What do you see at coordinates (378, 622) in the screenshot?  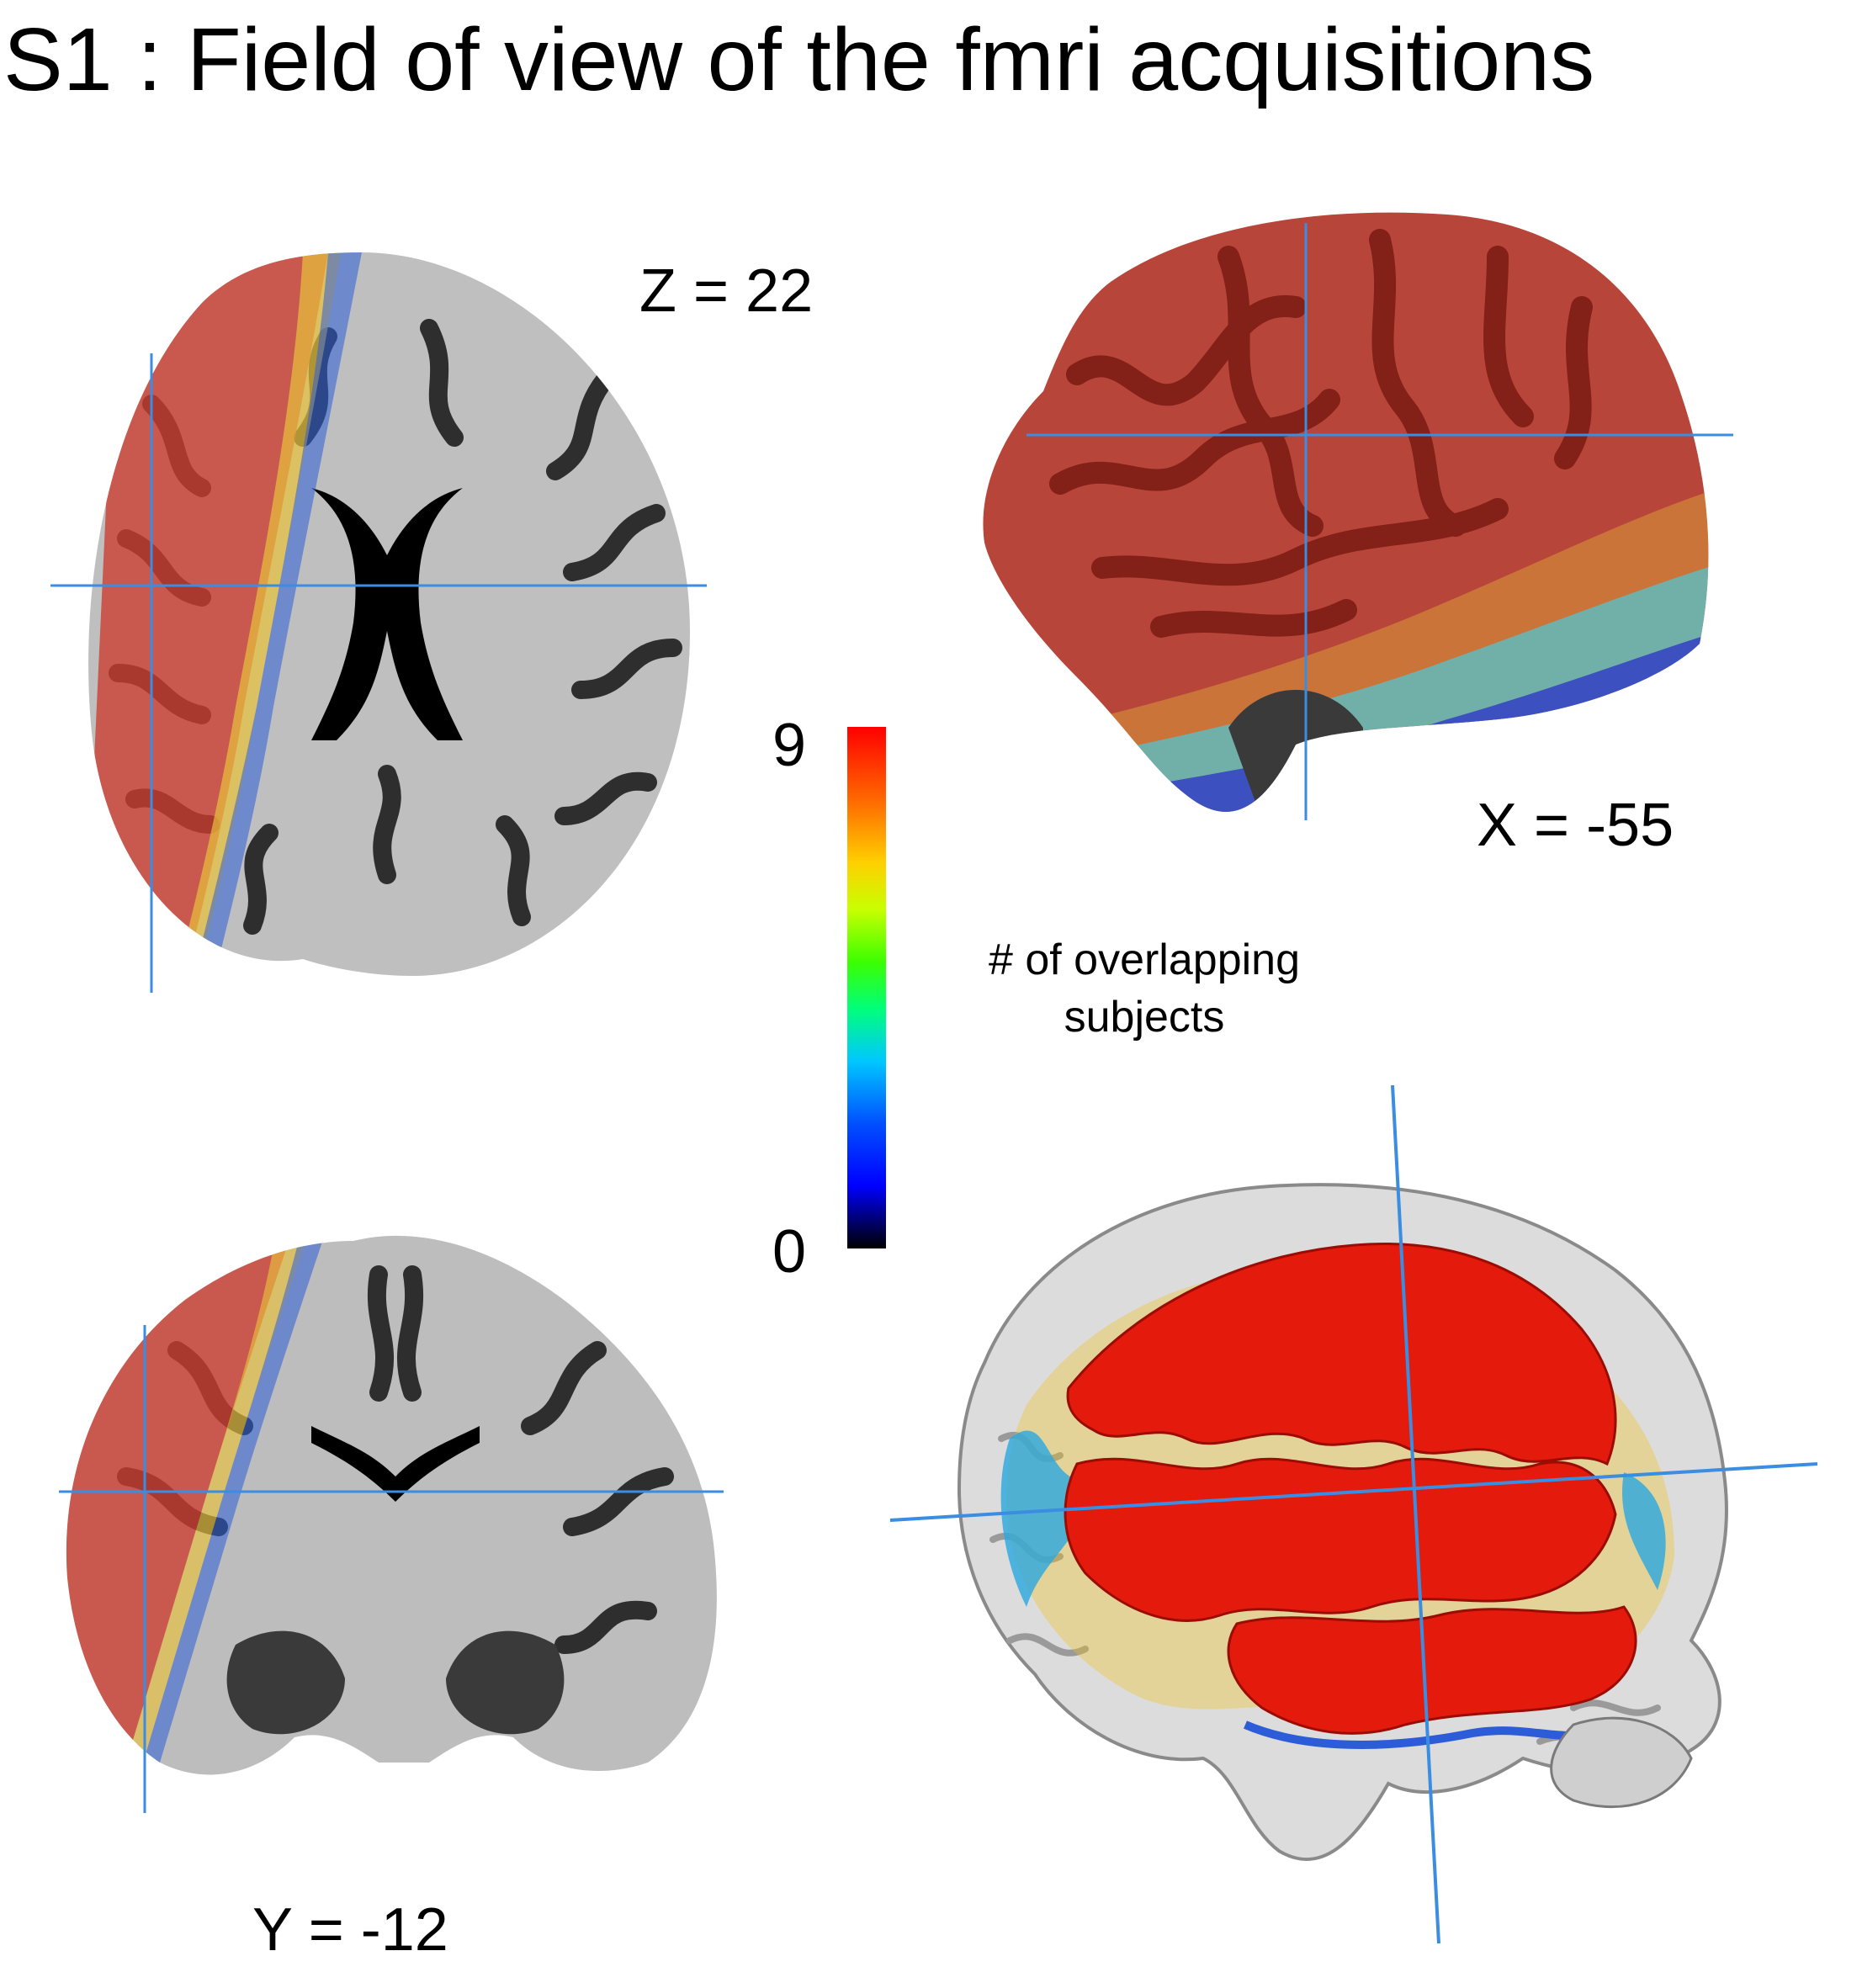 I see `axial-brain-slice` at bounding box center [378, 622].